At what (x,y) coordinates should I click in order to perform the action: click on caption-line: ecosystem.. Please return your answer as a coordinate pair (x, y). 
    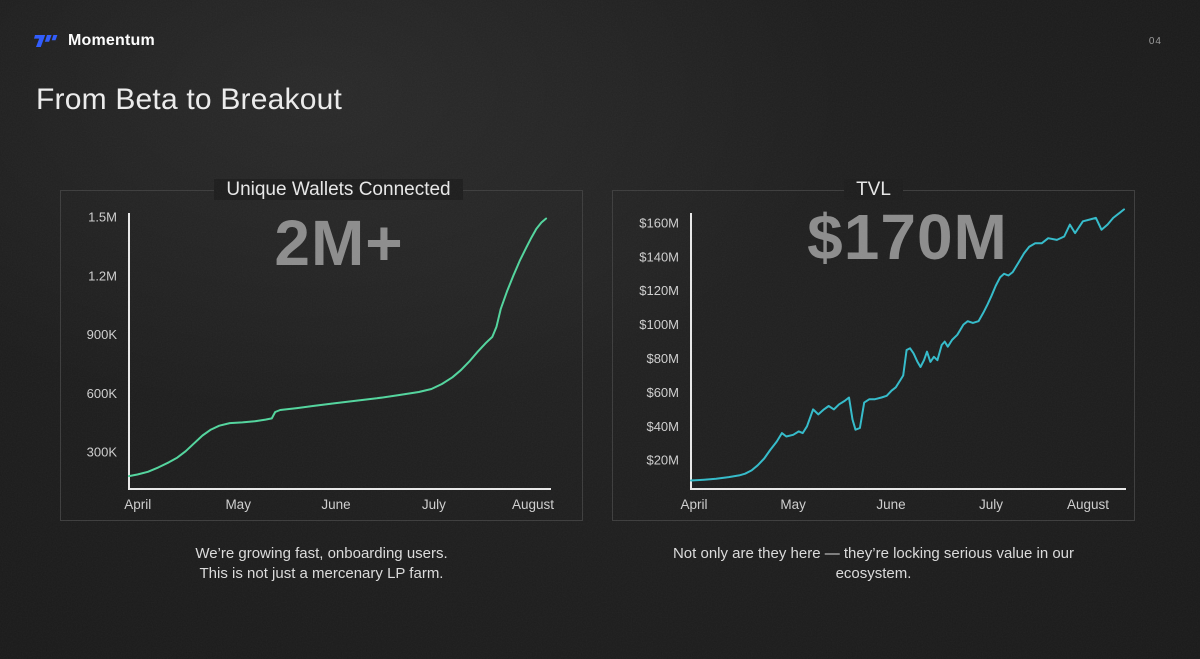
    Looking at the image, I should click on (873, 574).